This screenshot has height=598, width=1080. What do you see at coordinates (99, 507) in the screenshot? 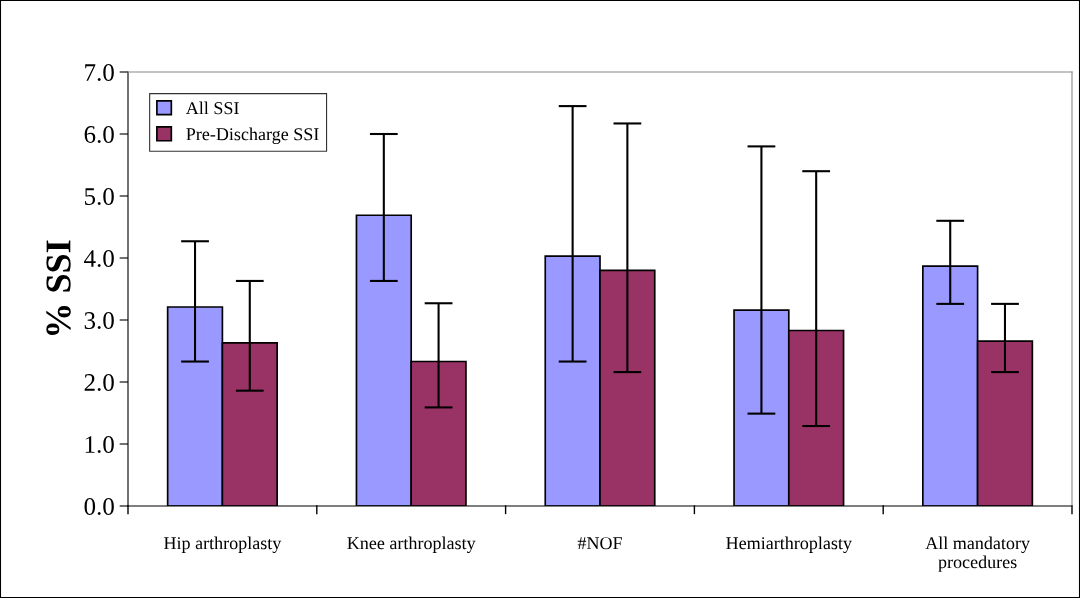
I see `y-tick-label: 0.0` at bounding box center [99, 507].